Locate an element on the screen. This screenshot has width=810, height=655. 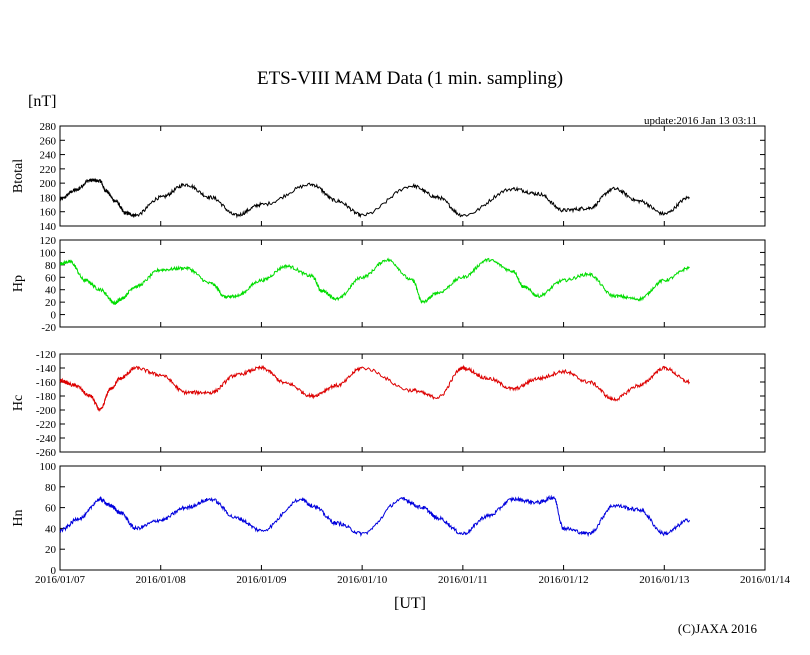
y-axis-label: Hn is located at coordinates (18, 517).